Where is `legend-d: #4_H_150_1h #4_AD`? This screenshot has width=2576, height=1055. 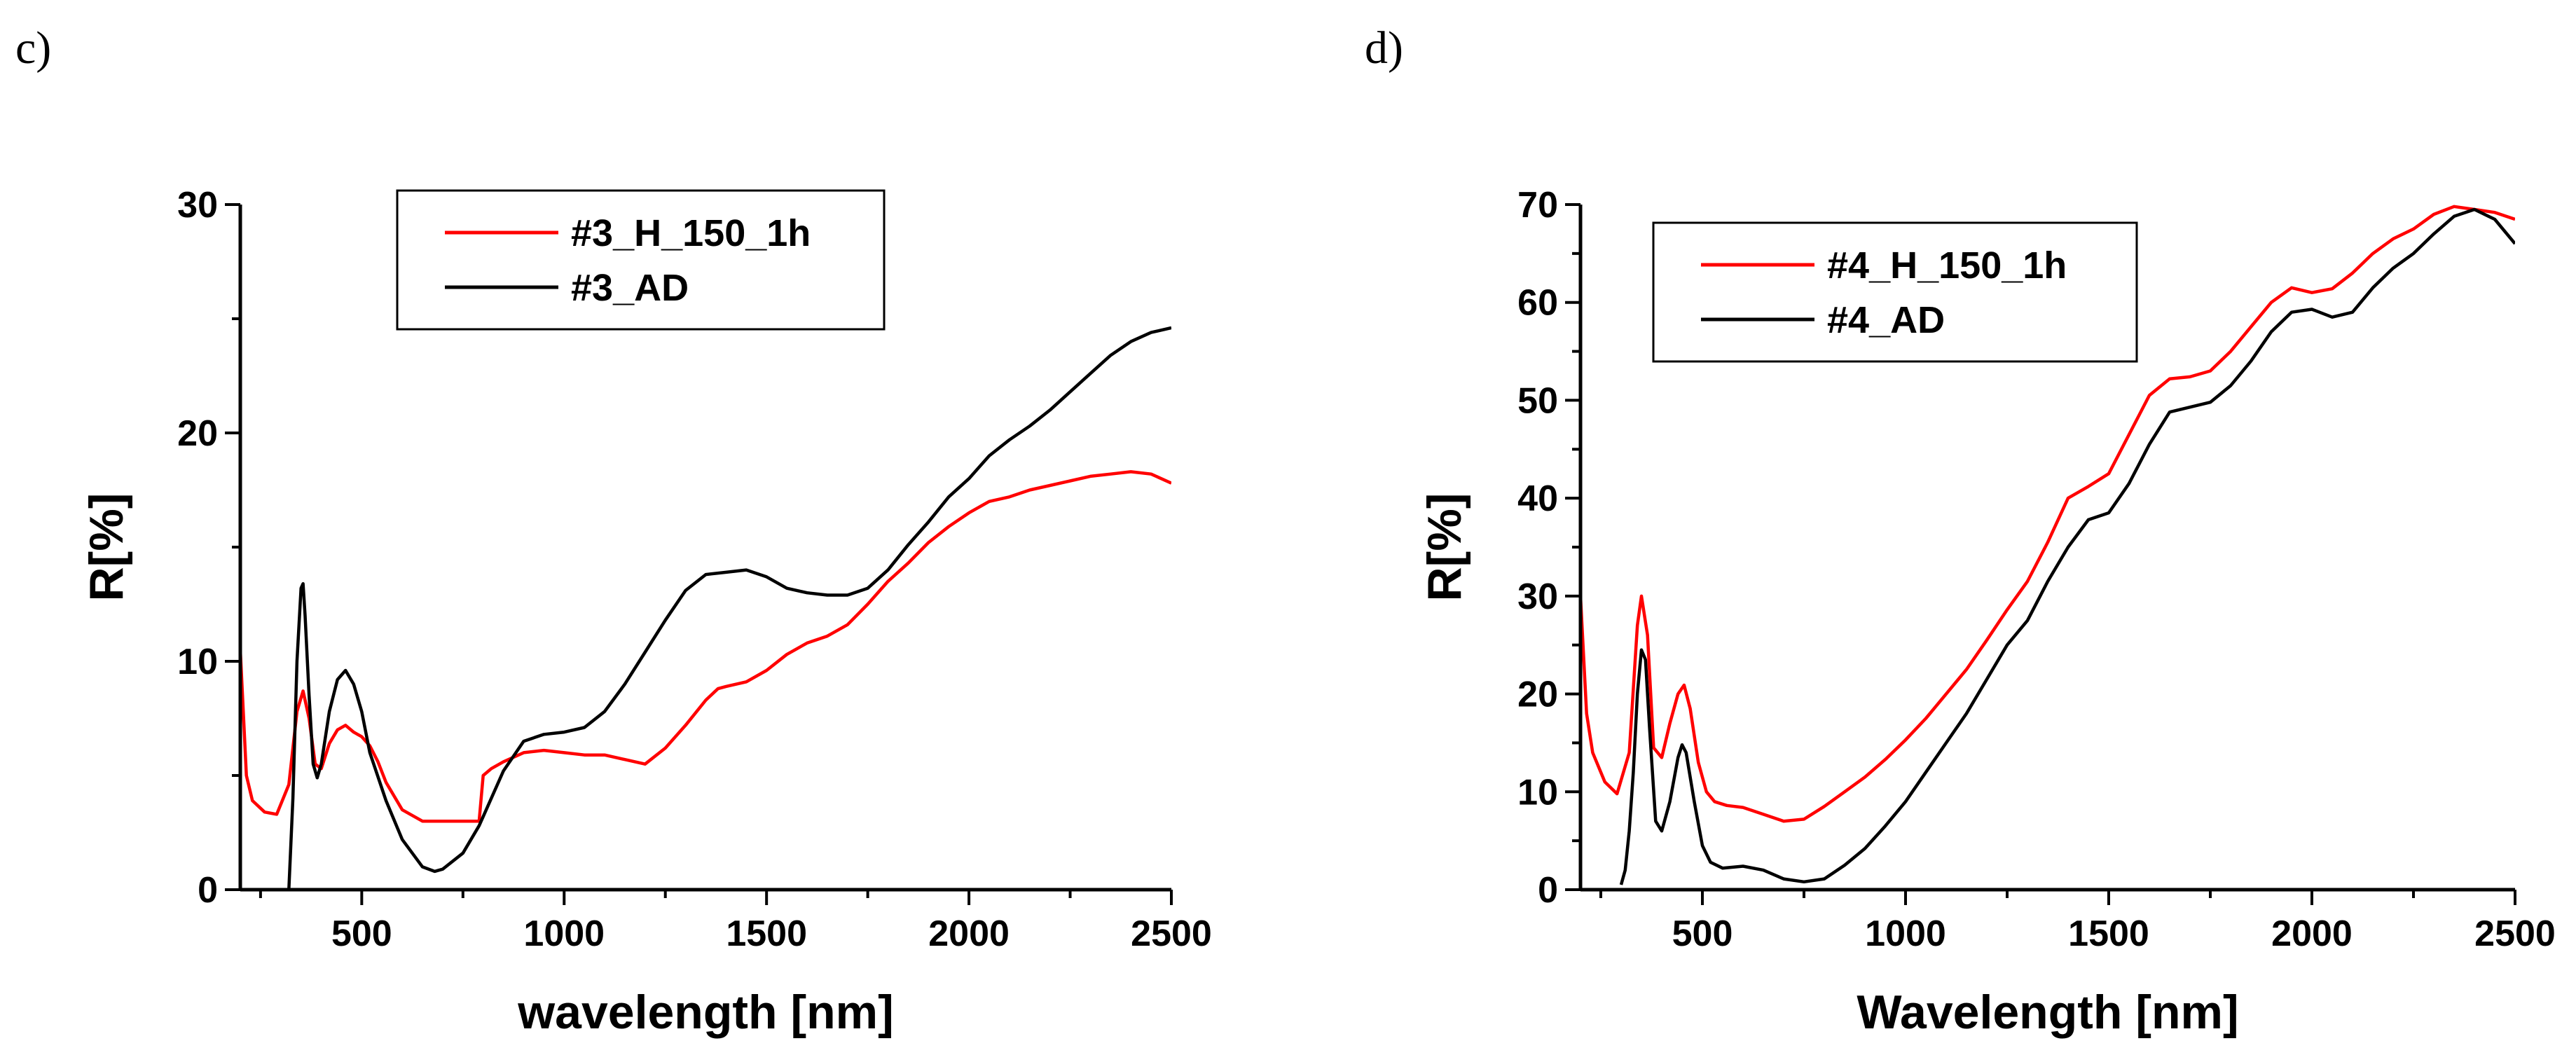 legend-d: #4_H_150_1h #4_AD is located at coordinates (1895, 292).